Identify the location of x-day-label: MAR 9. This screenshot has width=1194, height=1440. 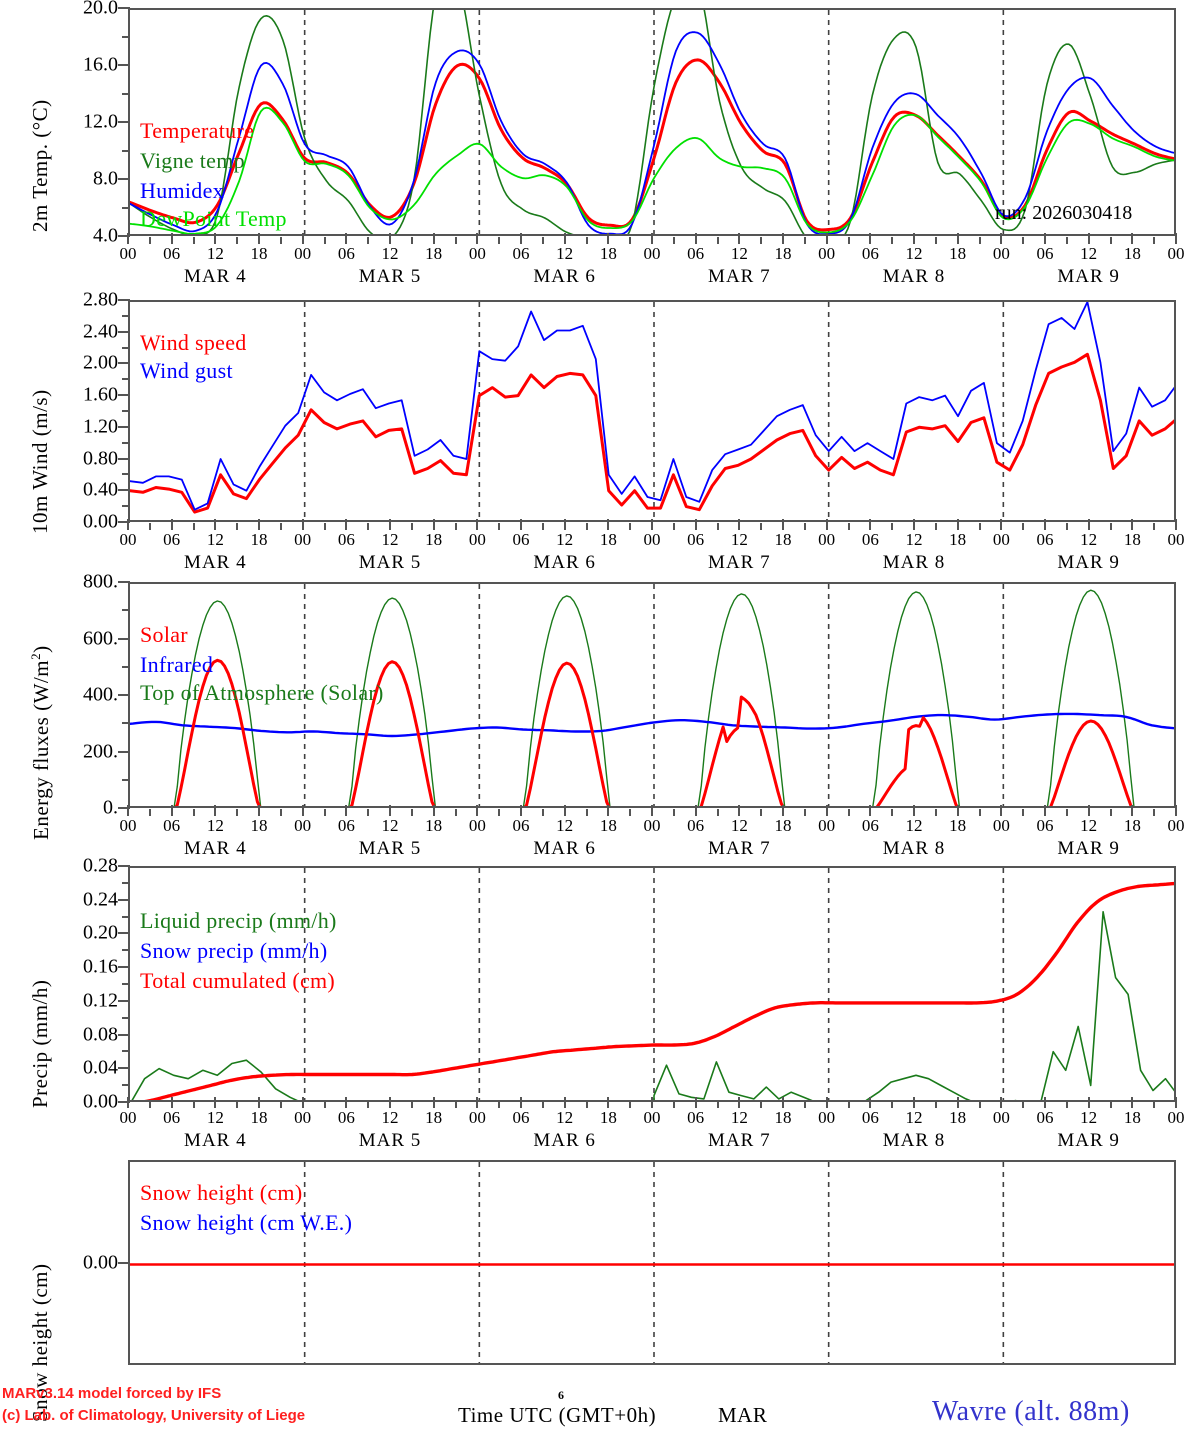
(1088, 848).